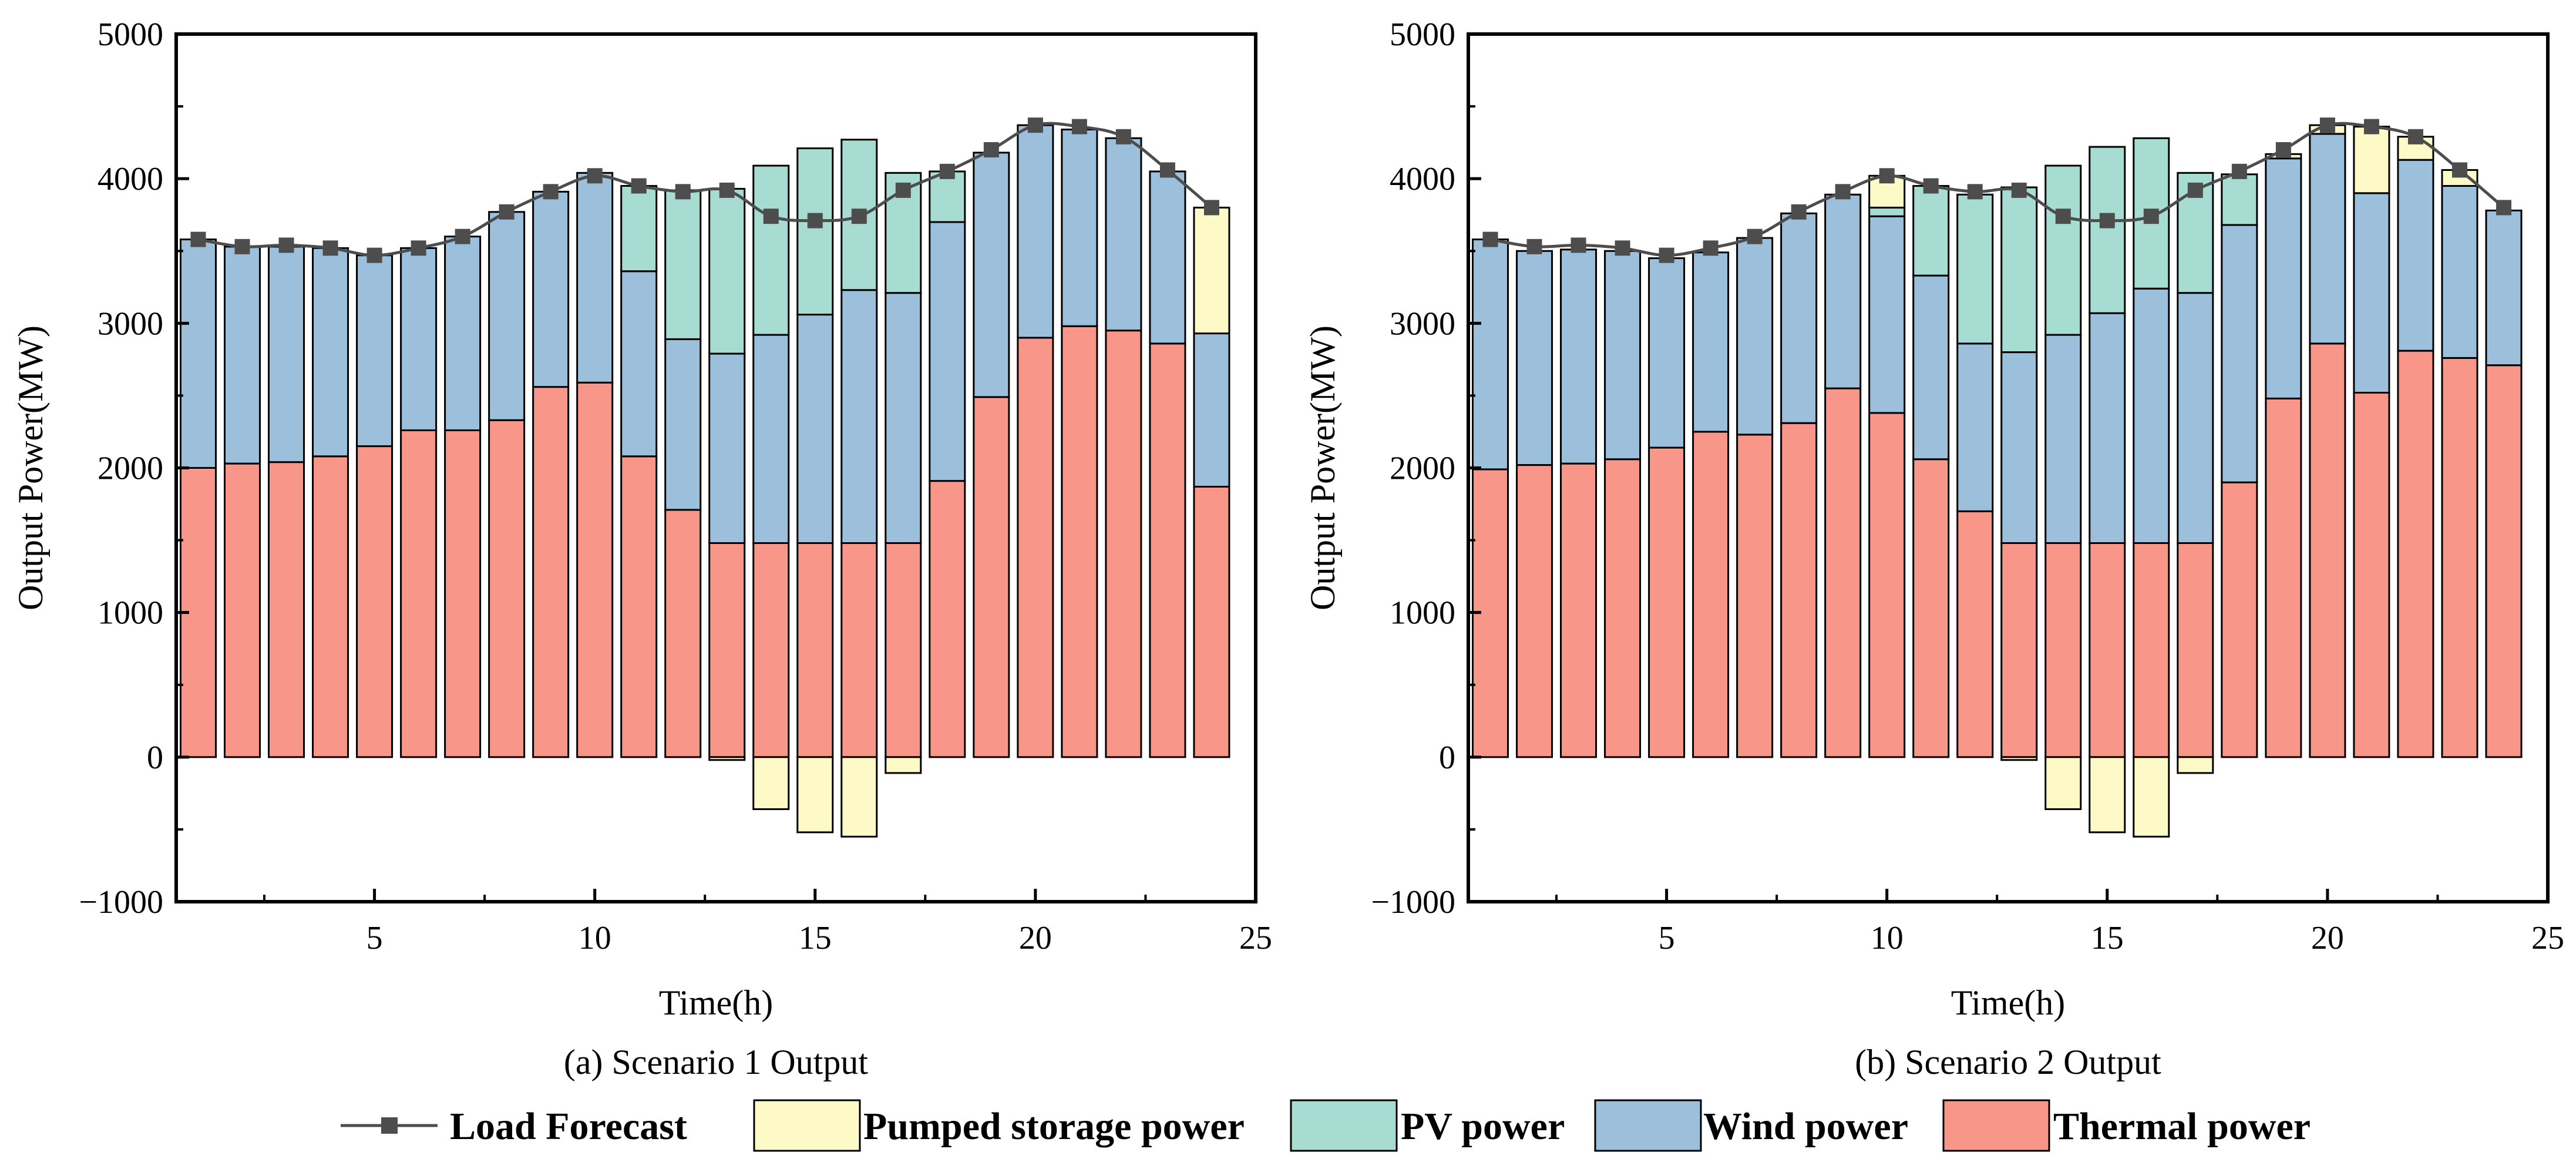 The image size is (2576, 1169). I want to click on load-marker-h5, so click(374, 255).